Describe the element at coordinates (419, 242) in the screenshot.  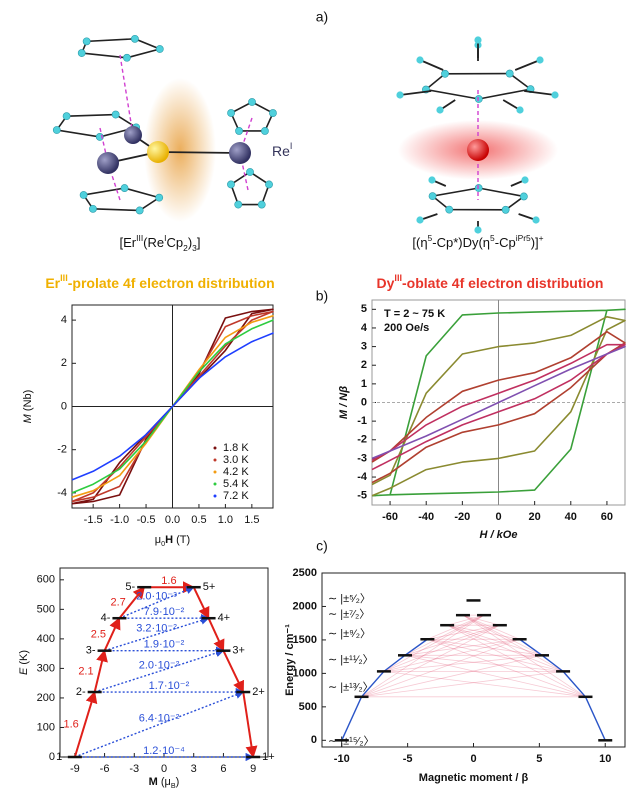
I see `text-part: [(η` at that location.